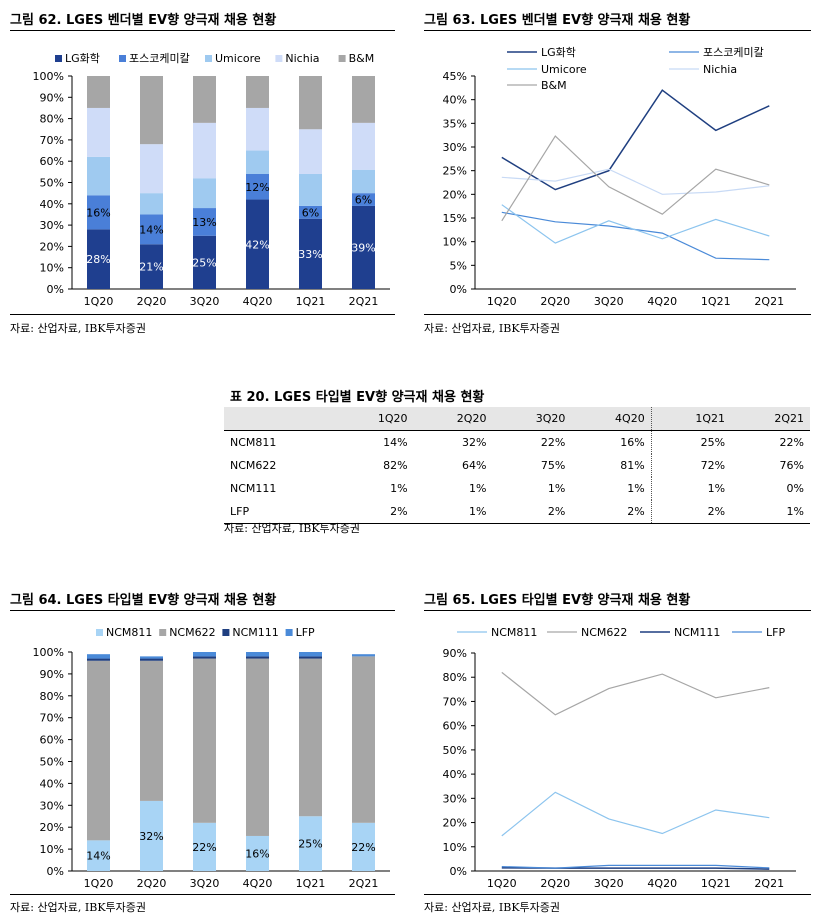  I want to click on fig62-title-rule, so click(202, 30).